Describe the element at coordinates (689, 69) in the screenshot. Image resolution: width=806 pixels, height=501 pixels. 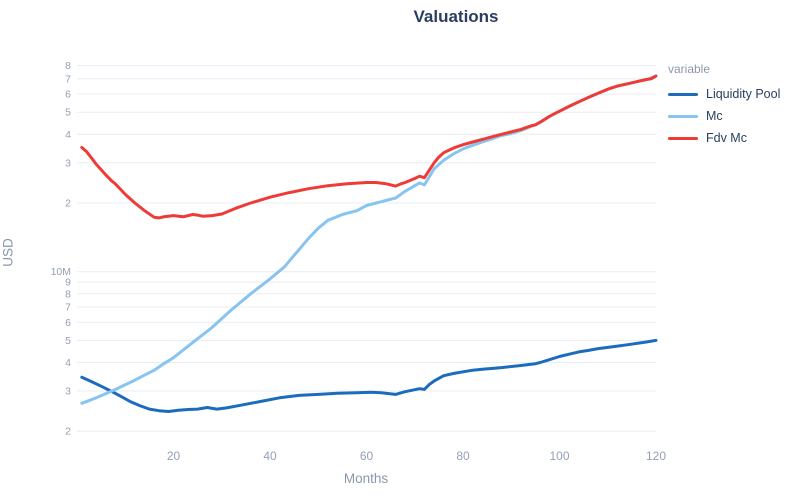
I see `legend-title: variable` at that location.